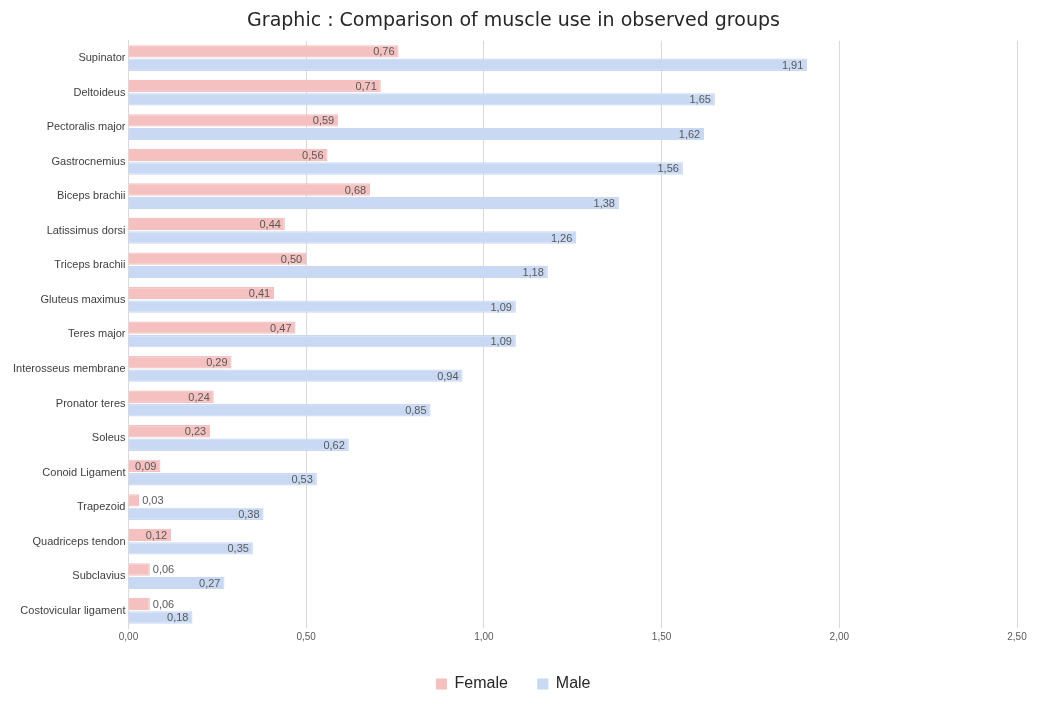  I want to click on x-tick-label: 0,50, so click(306, 636).